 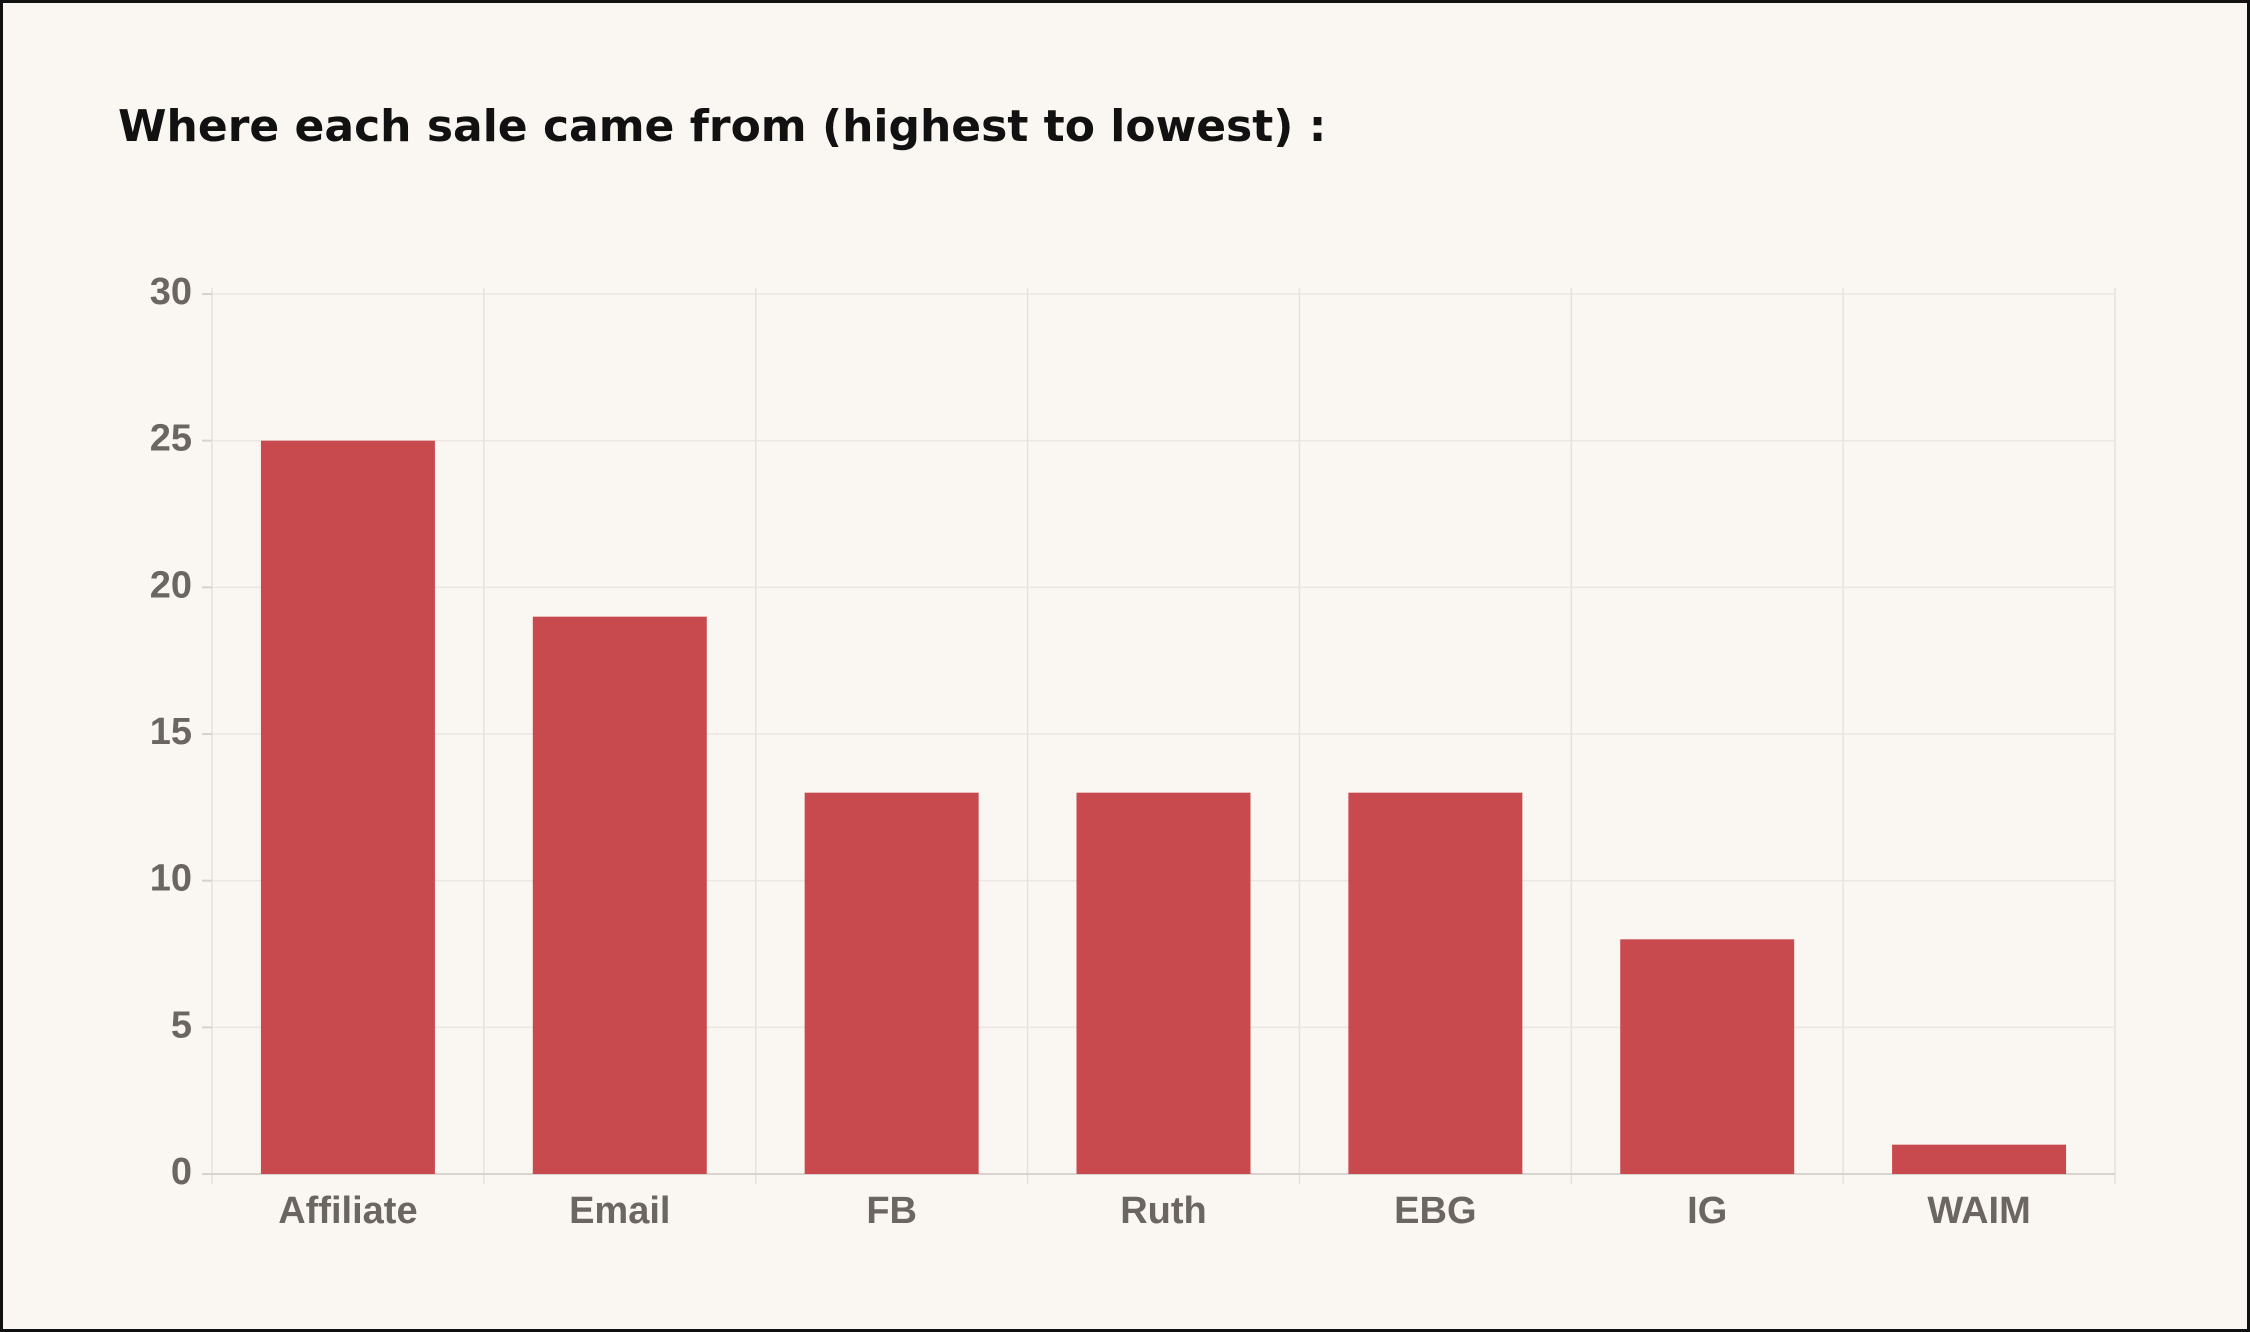 What do you see at coordinates (891, 1211) in the screenshot?
I see `x-tick-label: FB` at bounding box center [891, 1211].